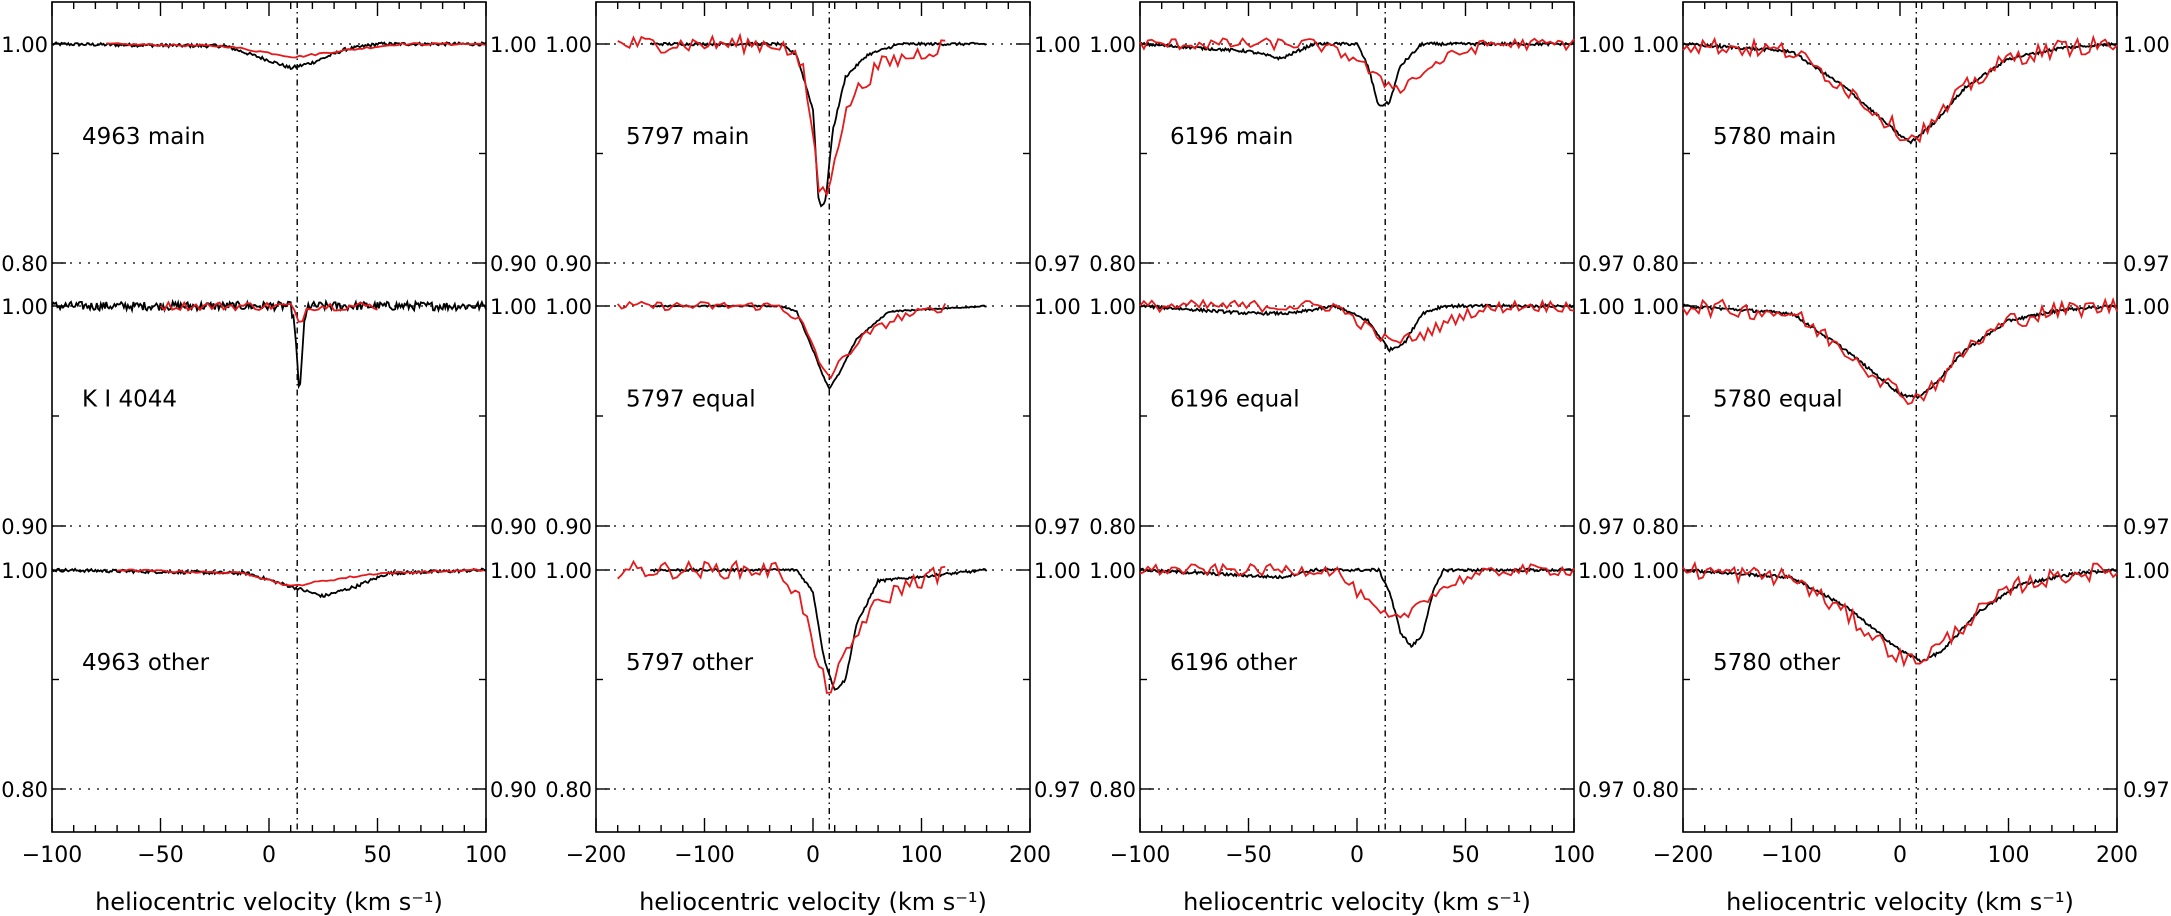 This screenshot has width=2171, height=916. I want to click on panel-5780-main: 1.00 0.80 1.00 0.97 5780 main, so click(1901, 154).